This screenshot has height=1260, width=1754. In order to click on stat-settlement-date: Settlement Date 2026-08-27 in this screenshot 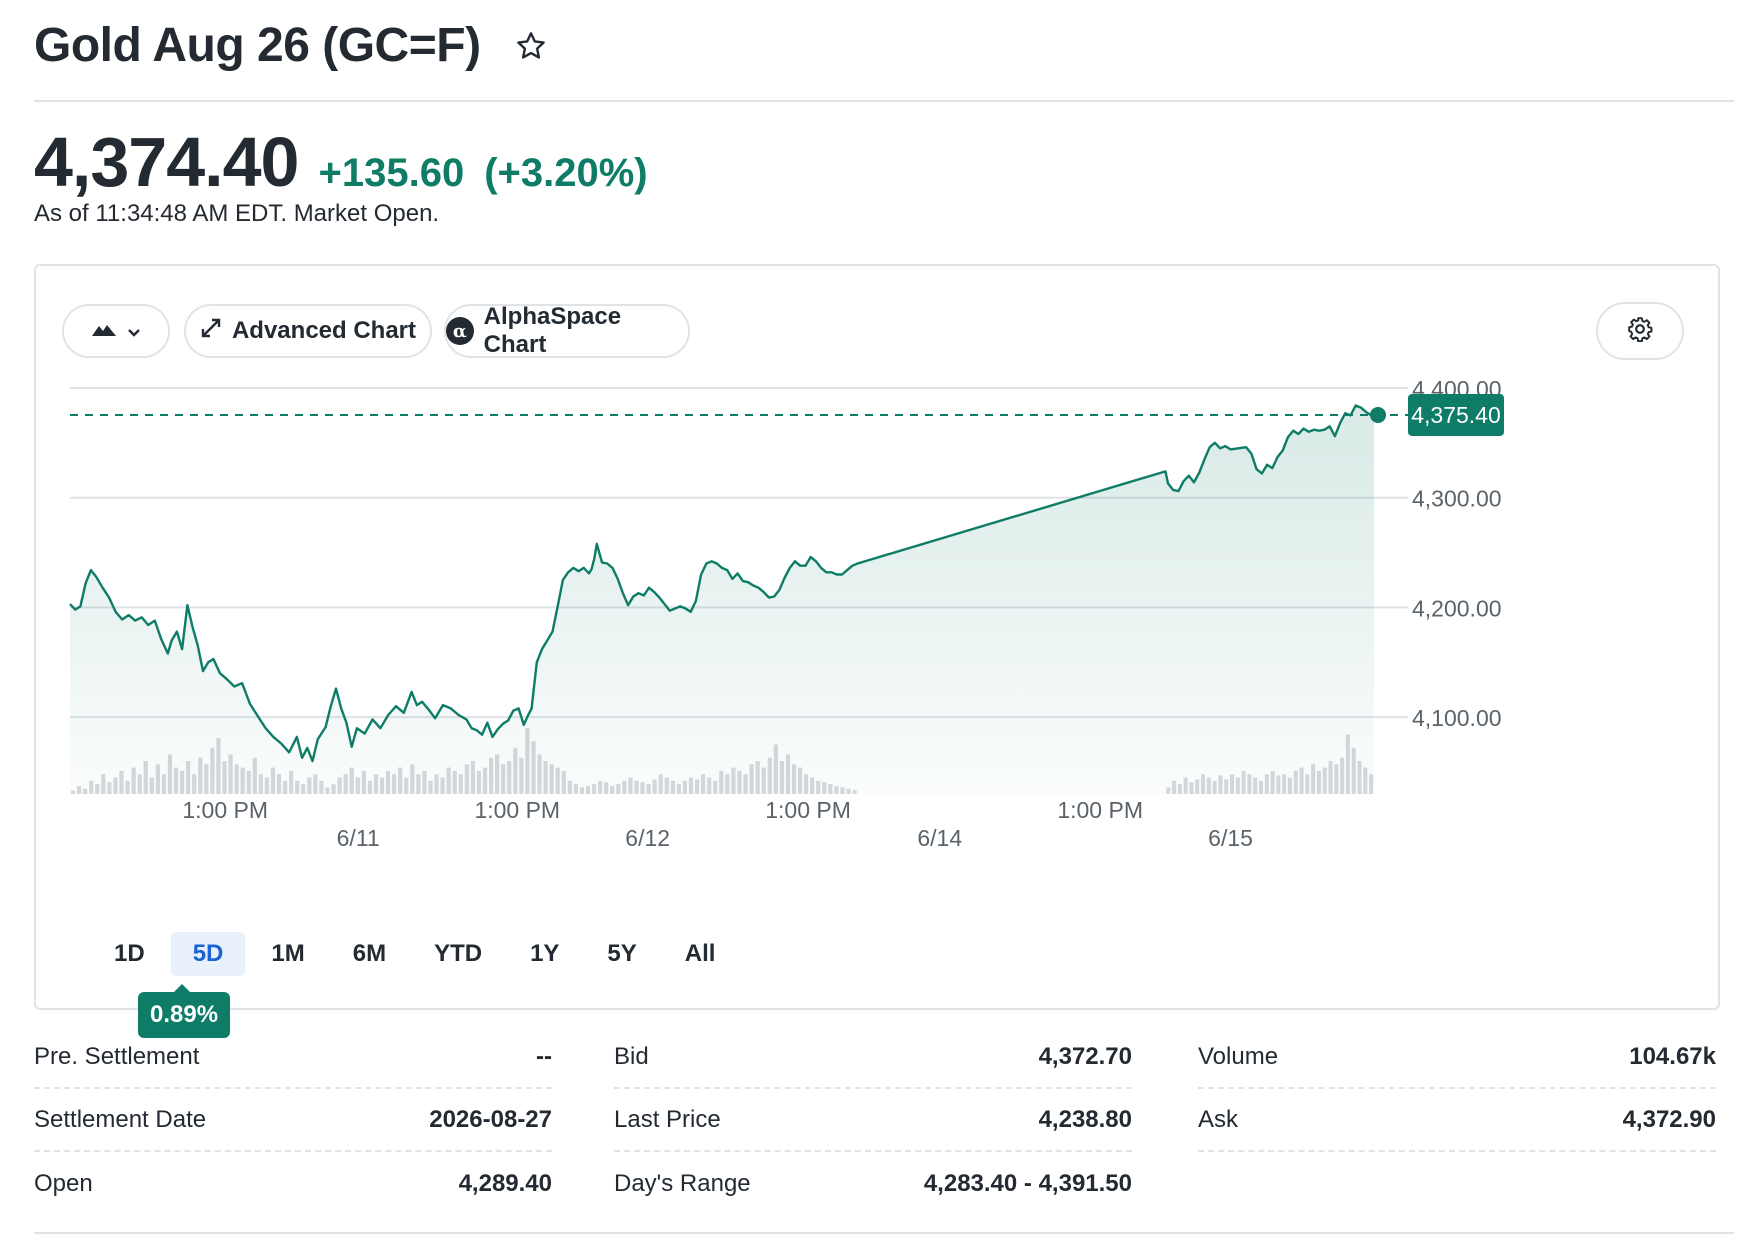, I will do `click(293, 1120)`.